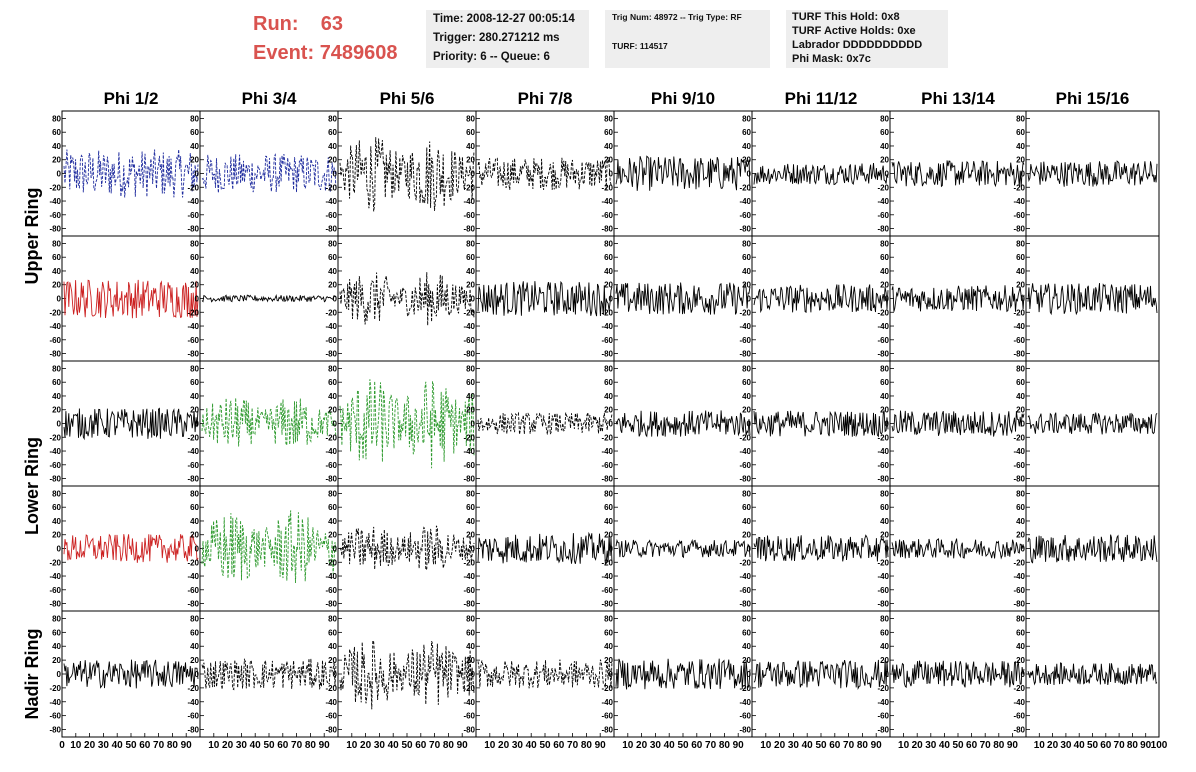 The height and width of the screenshot is (772, 1196). Describe the element at coordinates (532, 745) in the screenshot. I see `x-tick-label: 40` at that location.